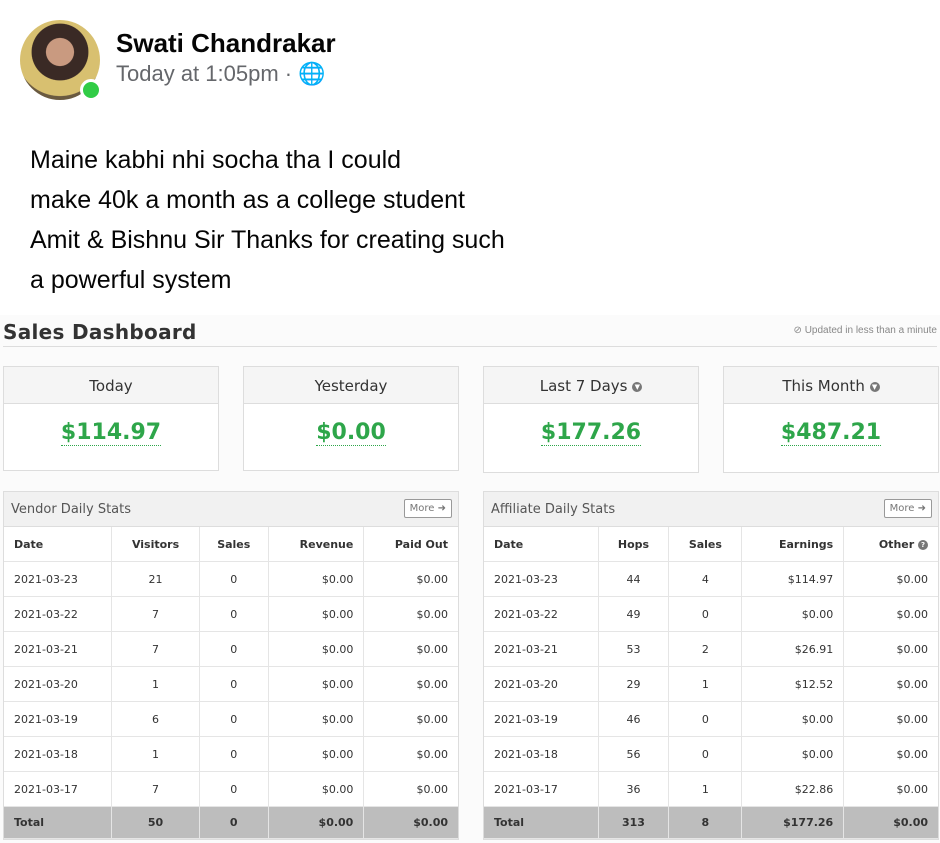 The height and width of the screenshot is (843, 940). I want to click on table-cell: 2021-03-18, so click(541, 754).